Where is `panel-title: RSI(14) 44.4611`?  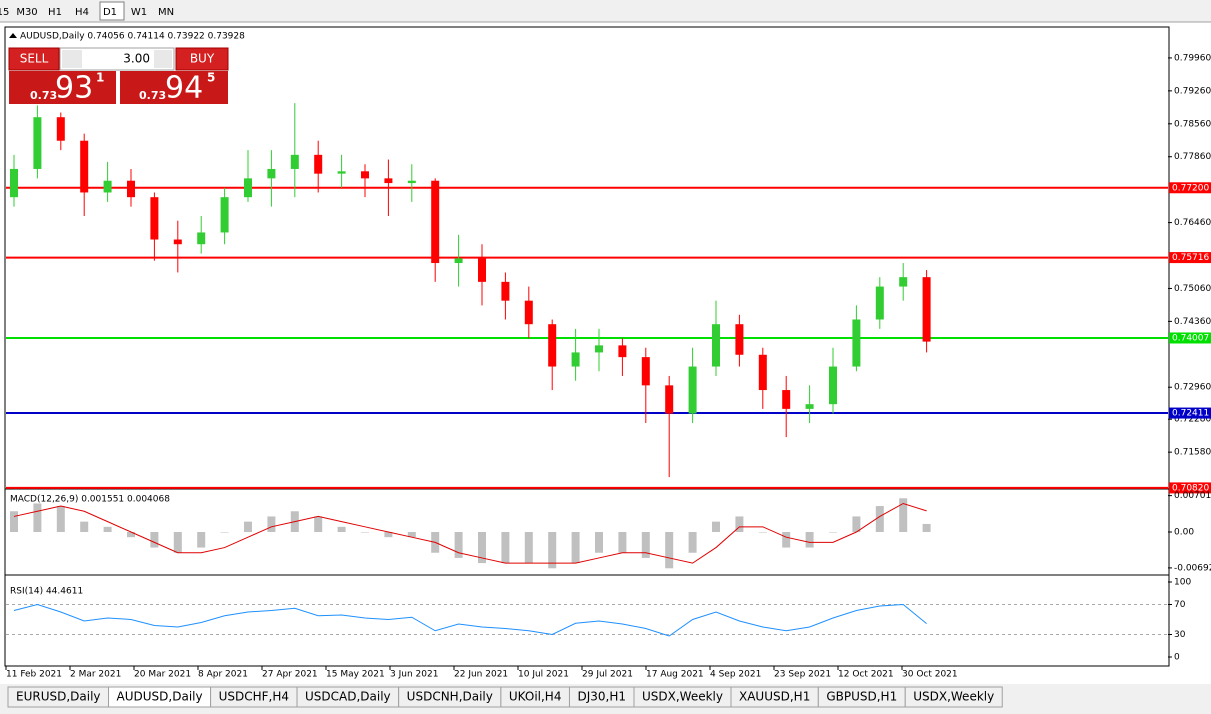 panel-title: RSI(14) 44.4611 is located at coordinates (46, 592).